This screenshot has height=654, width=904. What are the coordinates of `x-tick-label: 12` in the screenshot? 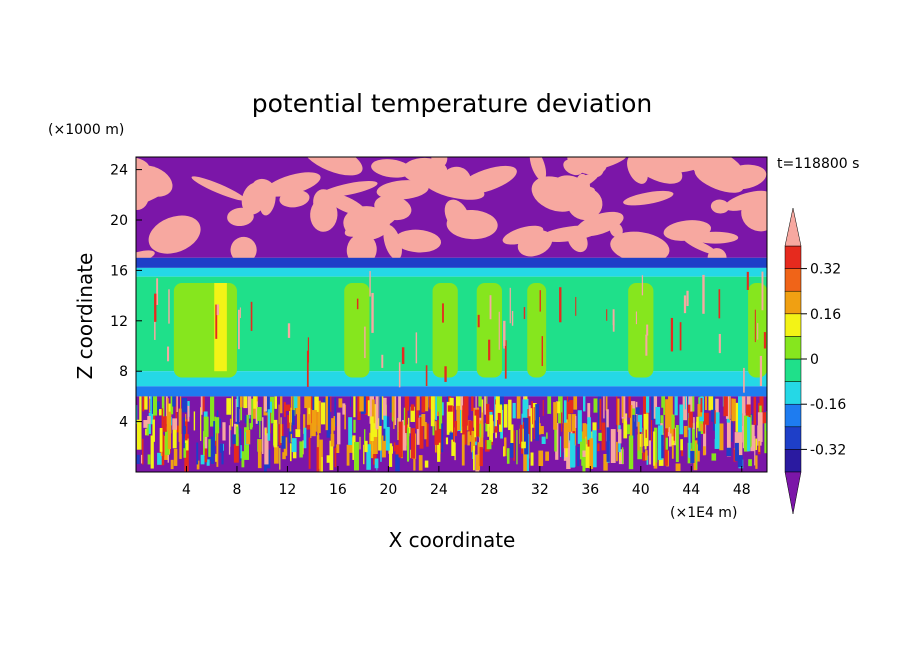 It's located at (288, 490).